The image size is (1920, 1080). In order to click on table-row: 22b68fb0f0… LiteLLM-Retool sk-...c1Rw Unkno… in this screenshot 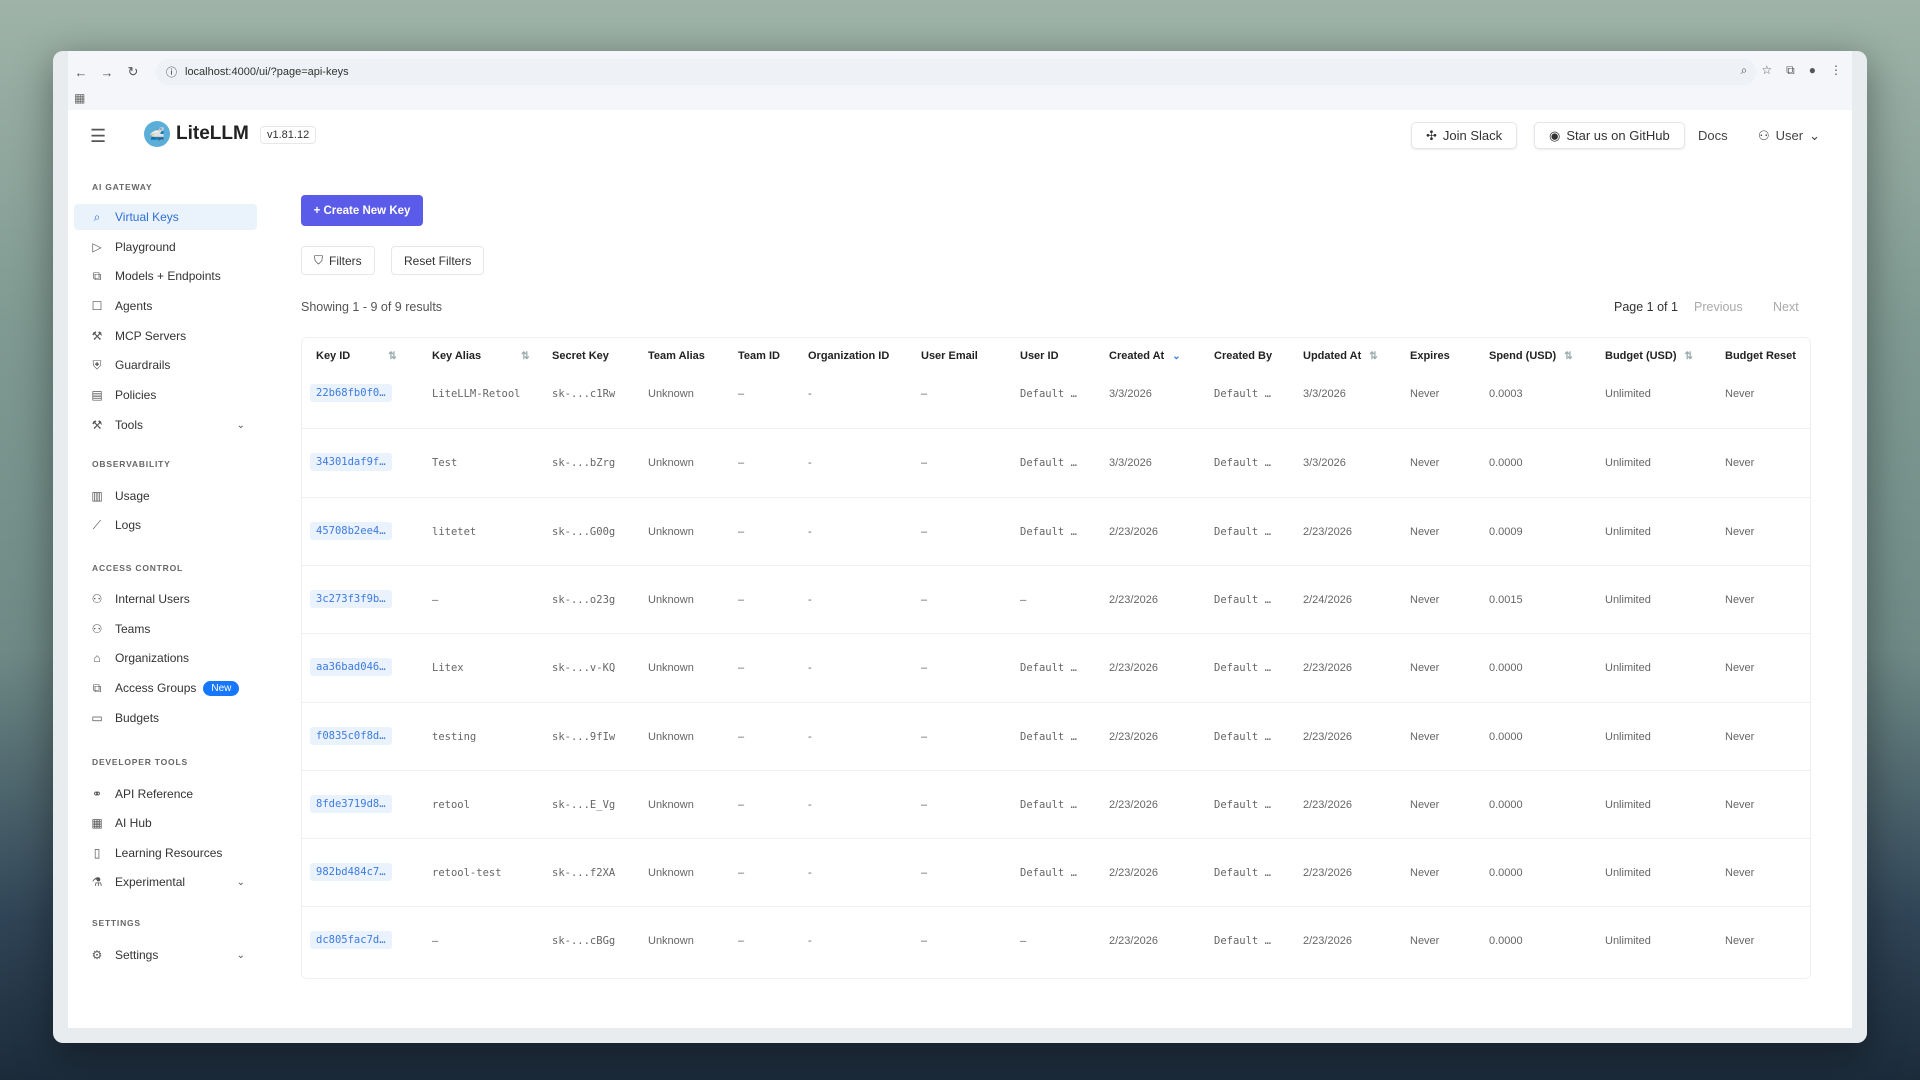, I will do `click(1056, 394)`.